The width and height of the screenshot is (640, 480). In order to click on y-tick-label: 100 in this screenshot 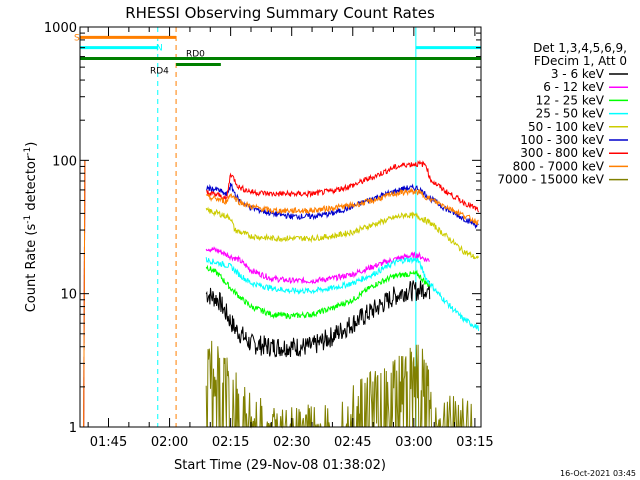, I will do `click(64, 161)`.